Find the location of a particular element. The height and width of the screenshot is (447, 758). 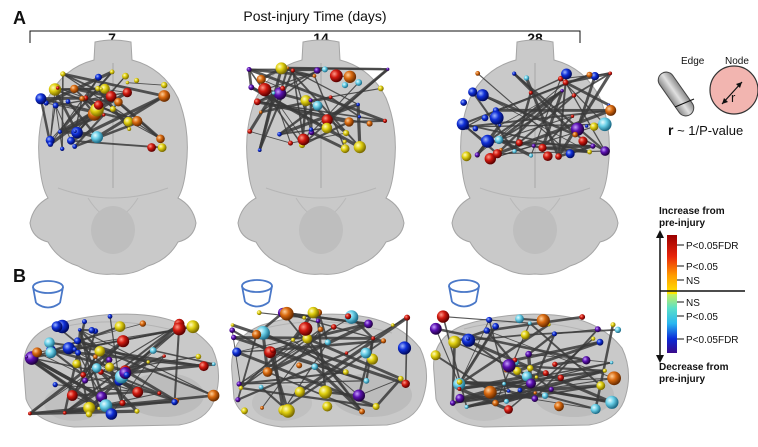

colorbar-tick-label: NS is located at coordinates (693, 281).